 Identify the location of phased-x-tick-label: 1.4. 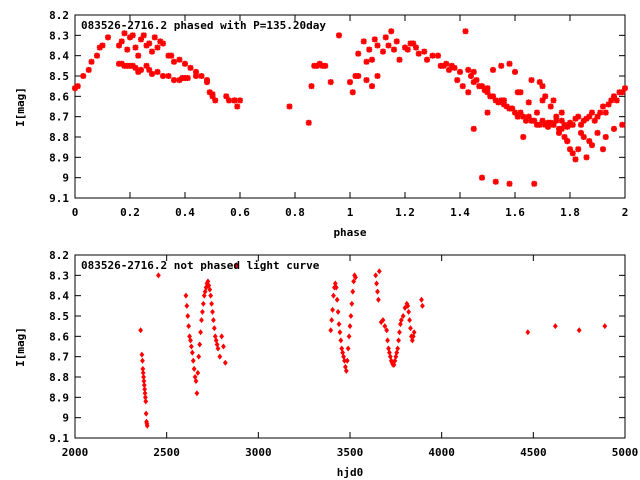
(460, 212).